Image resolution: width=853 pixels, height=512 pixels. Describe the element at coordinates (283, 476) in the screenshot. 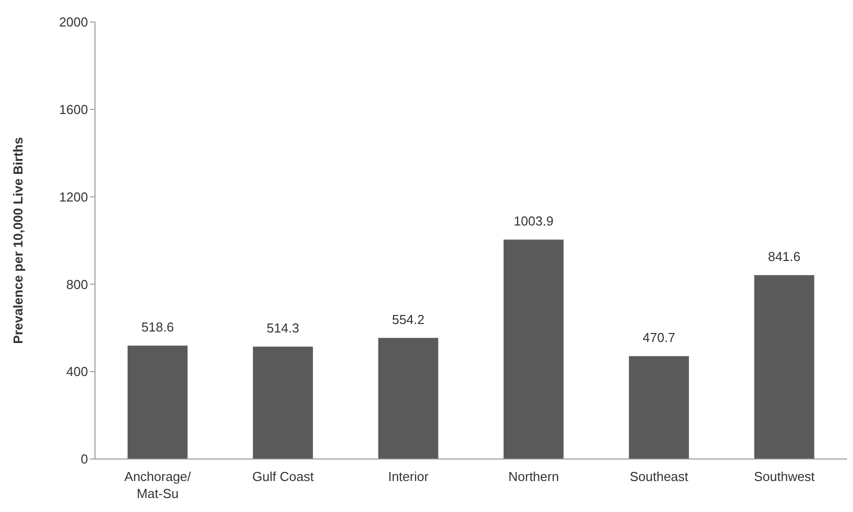

I see `x-tick-label: Gulf Coast` at that location.